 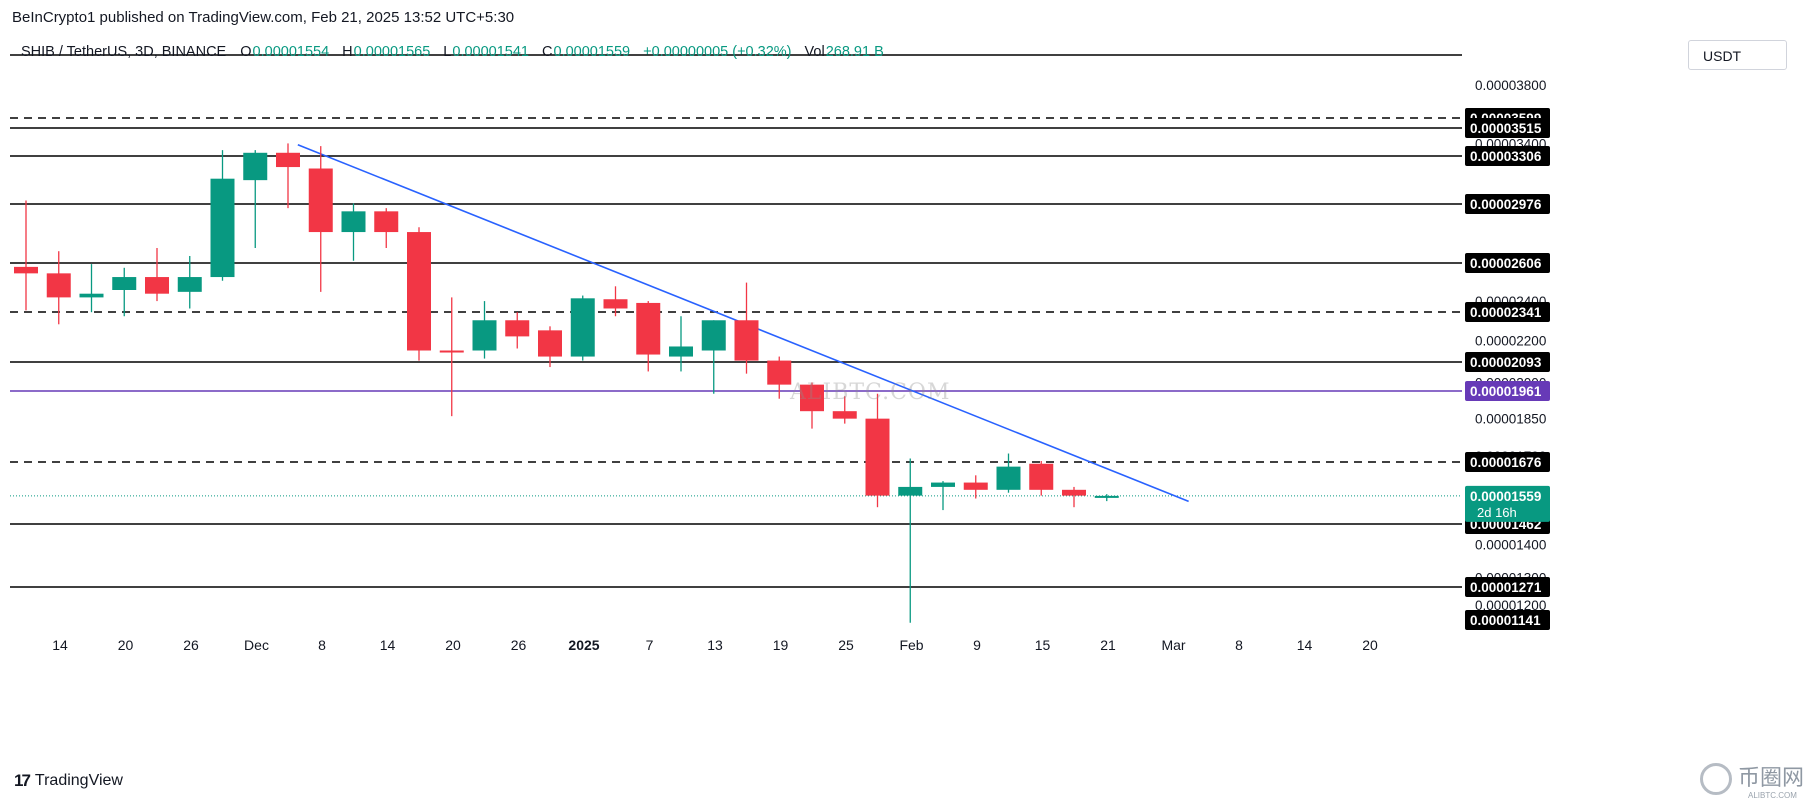 I want to click on current-price-box, so click(x=1507, y=503).